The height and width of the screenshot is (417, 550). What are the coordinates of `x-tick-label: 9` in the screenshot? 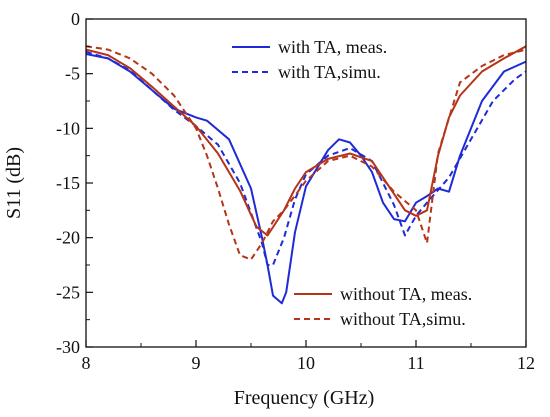 It's located at (196, 363).